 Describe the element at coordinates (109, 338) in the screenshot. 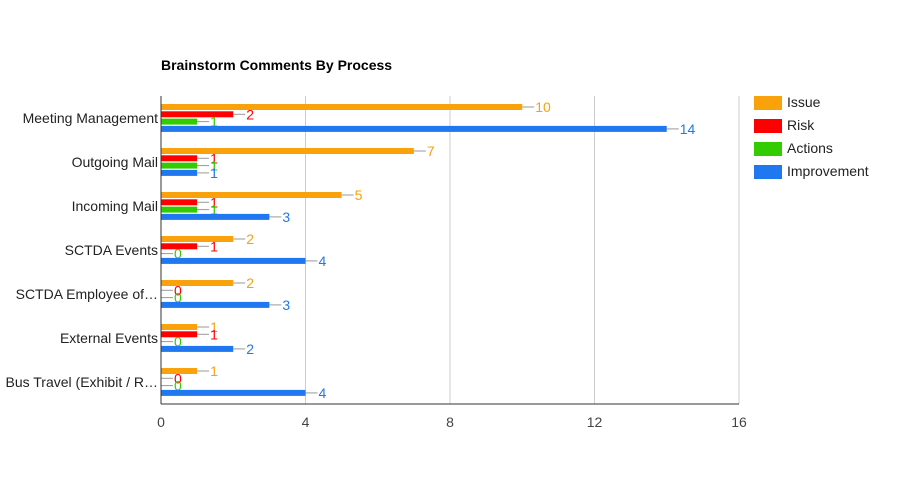

I see `category-label-5: External Events` at that location.